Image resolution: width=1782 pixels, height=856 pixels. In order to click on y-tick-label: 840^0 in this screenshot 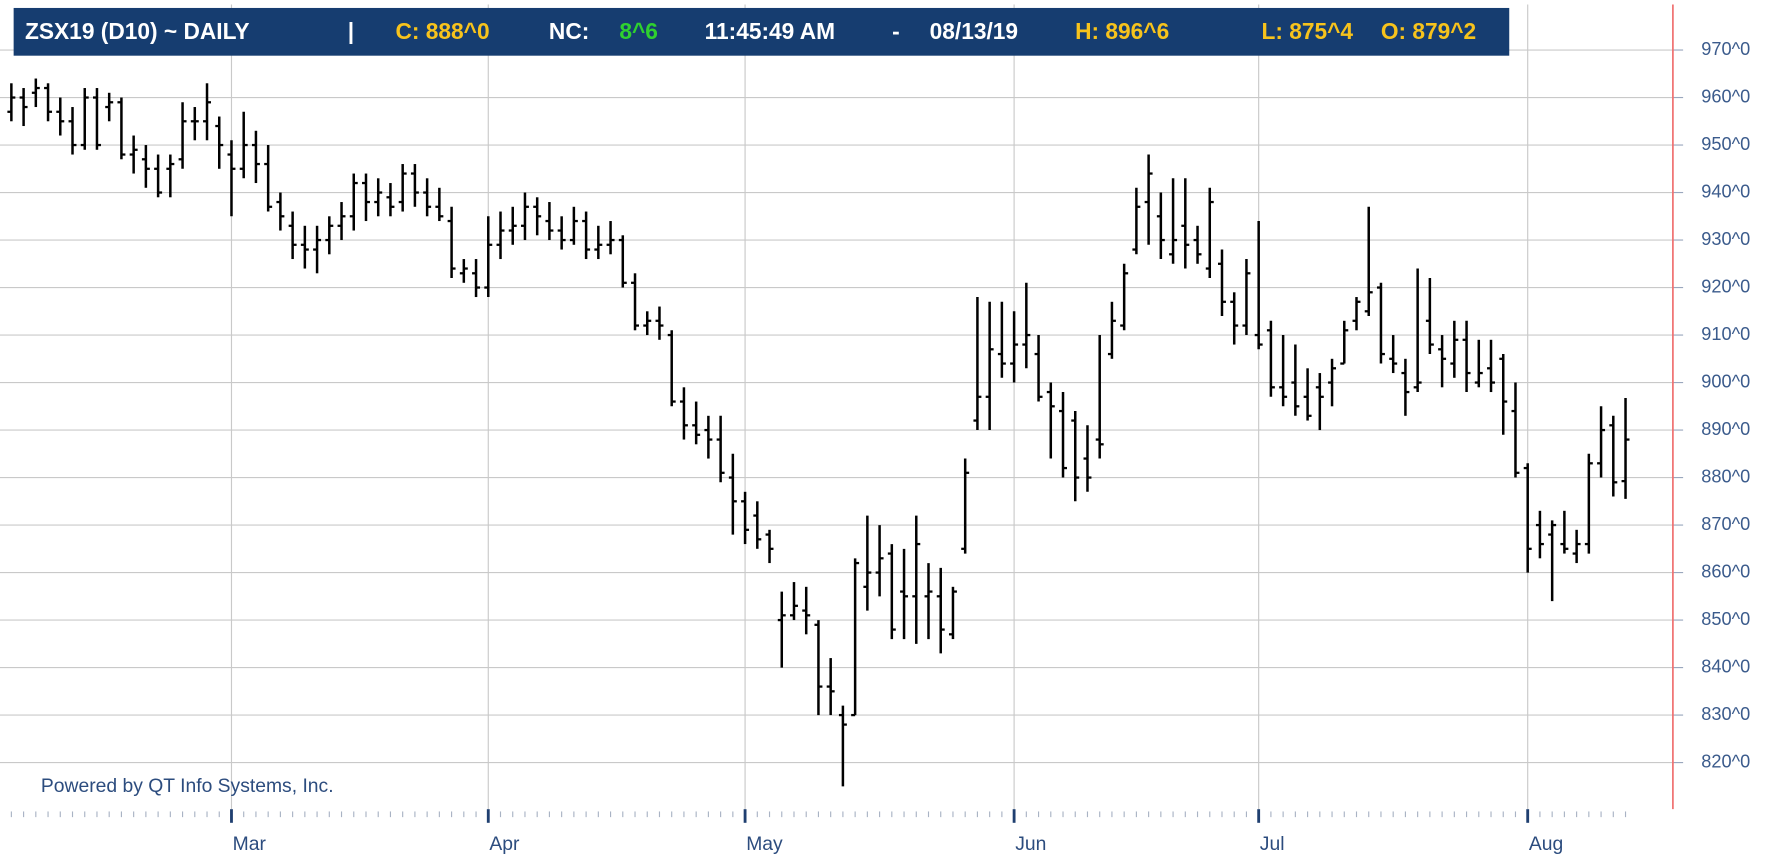, I will do `click(1725, 666)`.